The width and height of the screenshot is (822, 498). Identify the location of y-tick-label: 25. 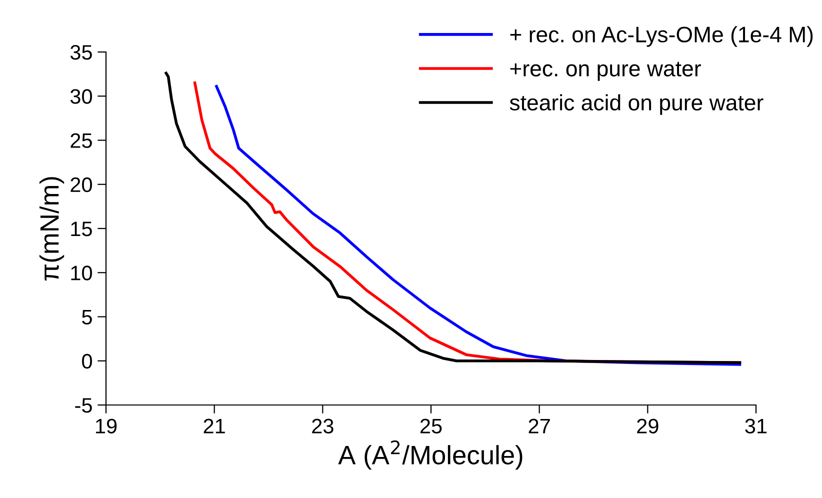
(81, 140).